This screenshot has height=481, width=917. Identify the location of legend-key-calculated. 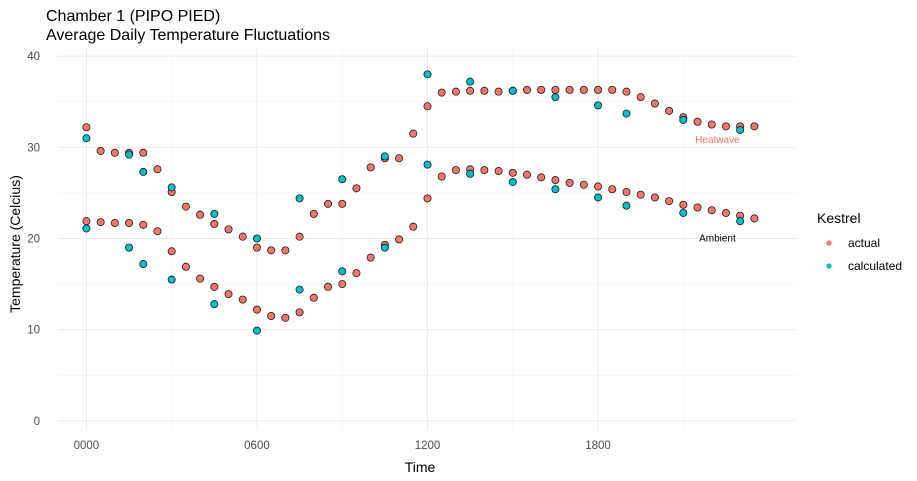
(829, 266).